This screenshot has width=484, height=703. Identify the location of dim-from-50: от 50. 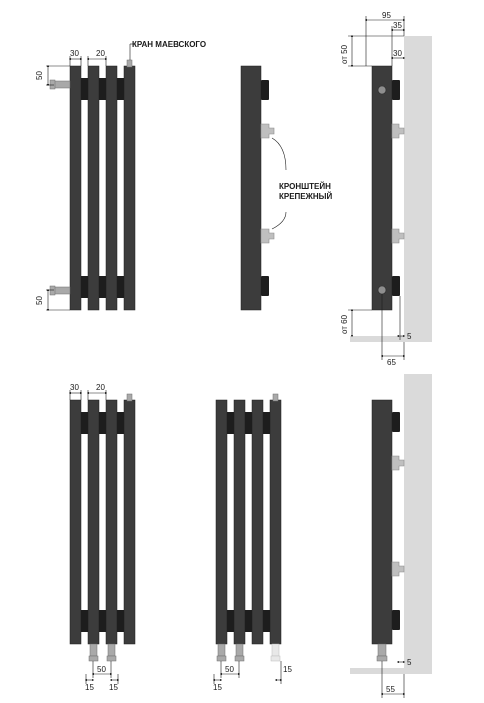
(344, 54).